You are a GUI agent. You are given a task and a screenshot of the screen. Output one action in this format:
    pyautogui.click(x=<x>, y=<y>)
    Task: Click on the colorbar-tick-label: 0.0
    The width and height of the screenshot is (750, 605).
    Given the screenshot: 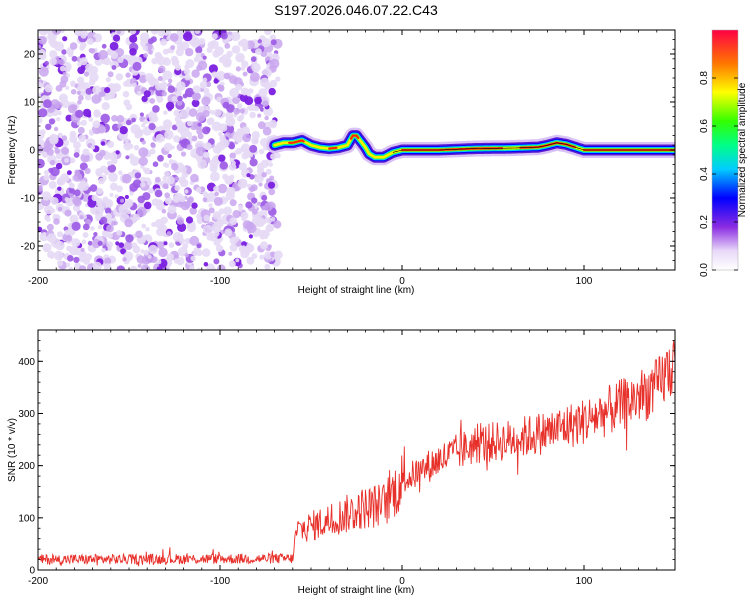 What is the action you would take?
    pyautogui.click(x=704, y=270)
    